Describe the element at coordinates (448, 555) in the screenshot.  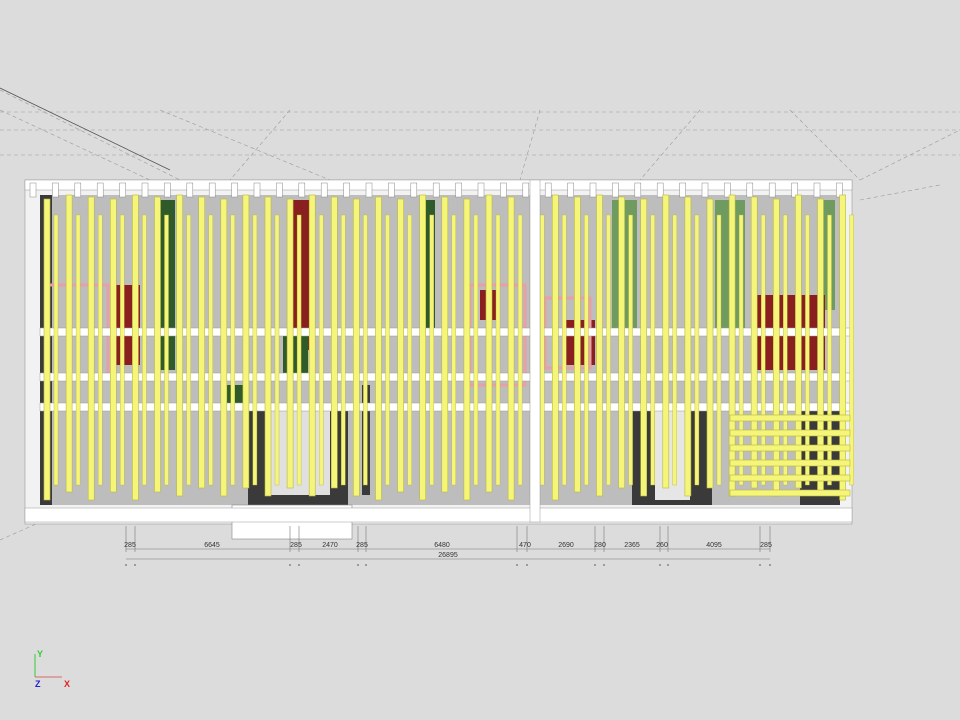
I see `dimension-total-label: 26895` at that location.